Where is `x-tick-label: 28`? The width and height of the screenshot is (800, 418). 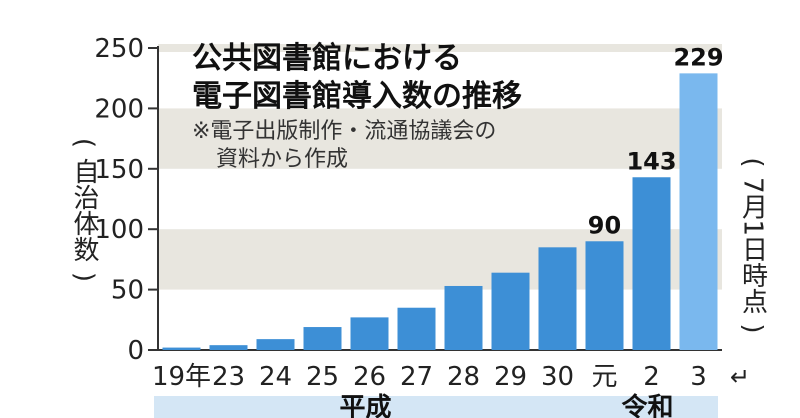
x-tick-label: 28 is located at coordinates (463, 377).